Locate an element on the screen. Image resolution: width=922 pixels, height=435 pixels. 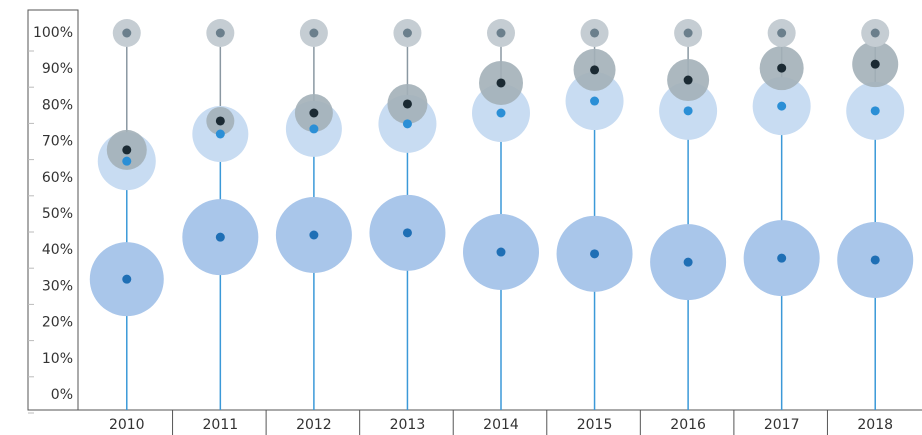
y-tick-label: 40% is located at coordinates (57, 250).